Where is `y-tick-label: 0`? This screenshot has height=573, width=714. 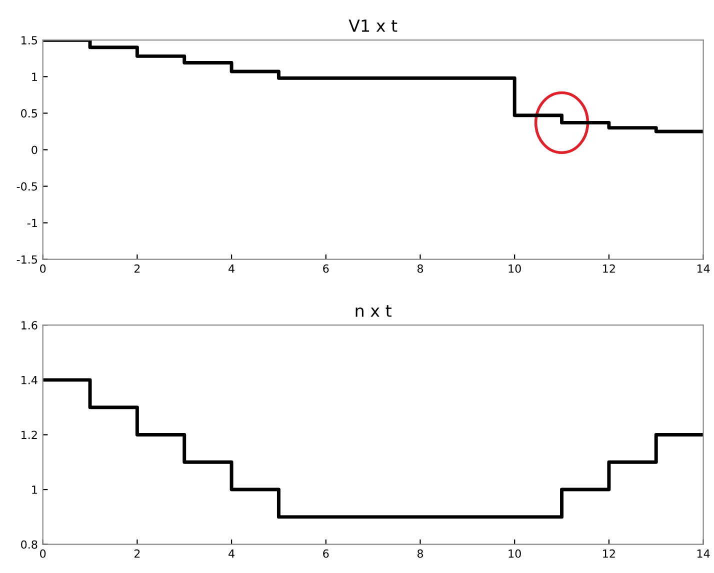 y-tick-label: 0 is located at coordinates (35, 150).